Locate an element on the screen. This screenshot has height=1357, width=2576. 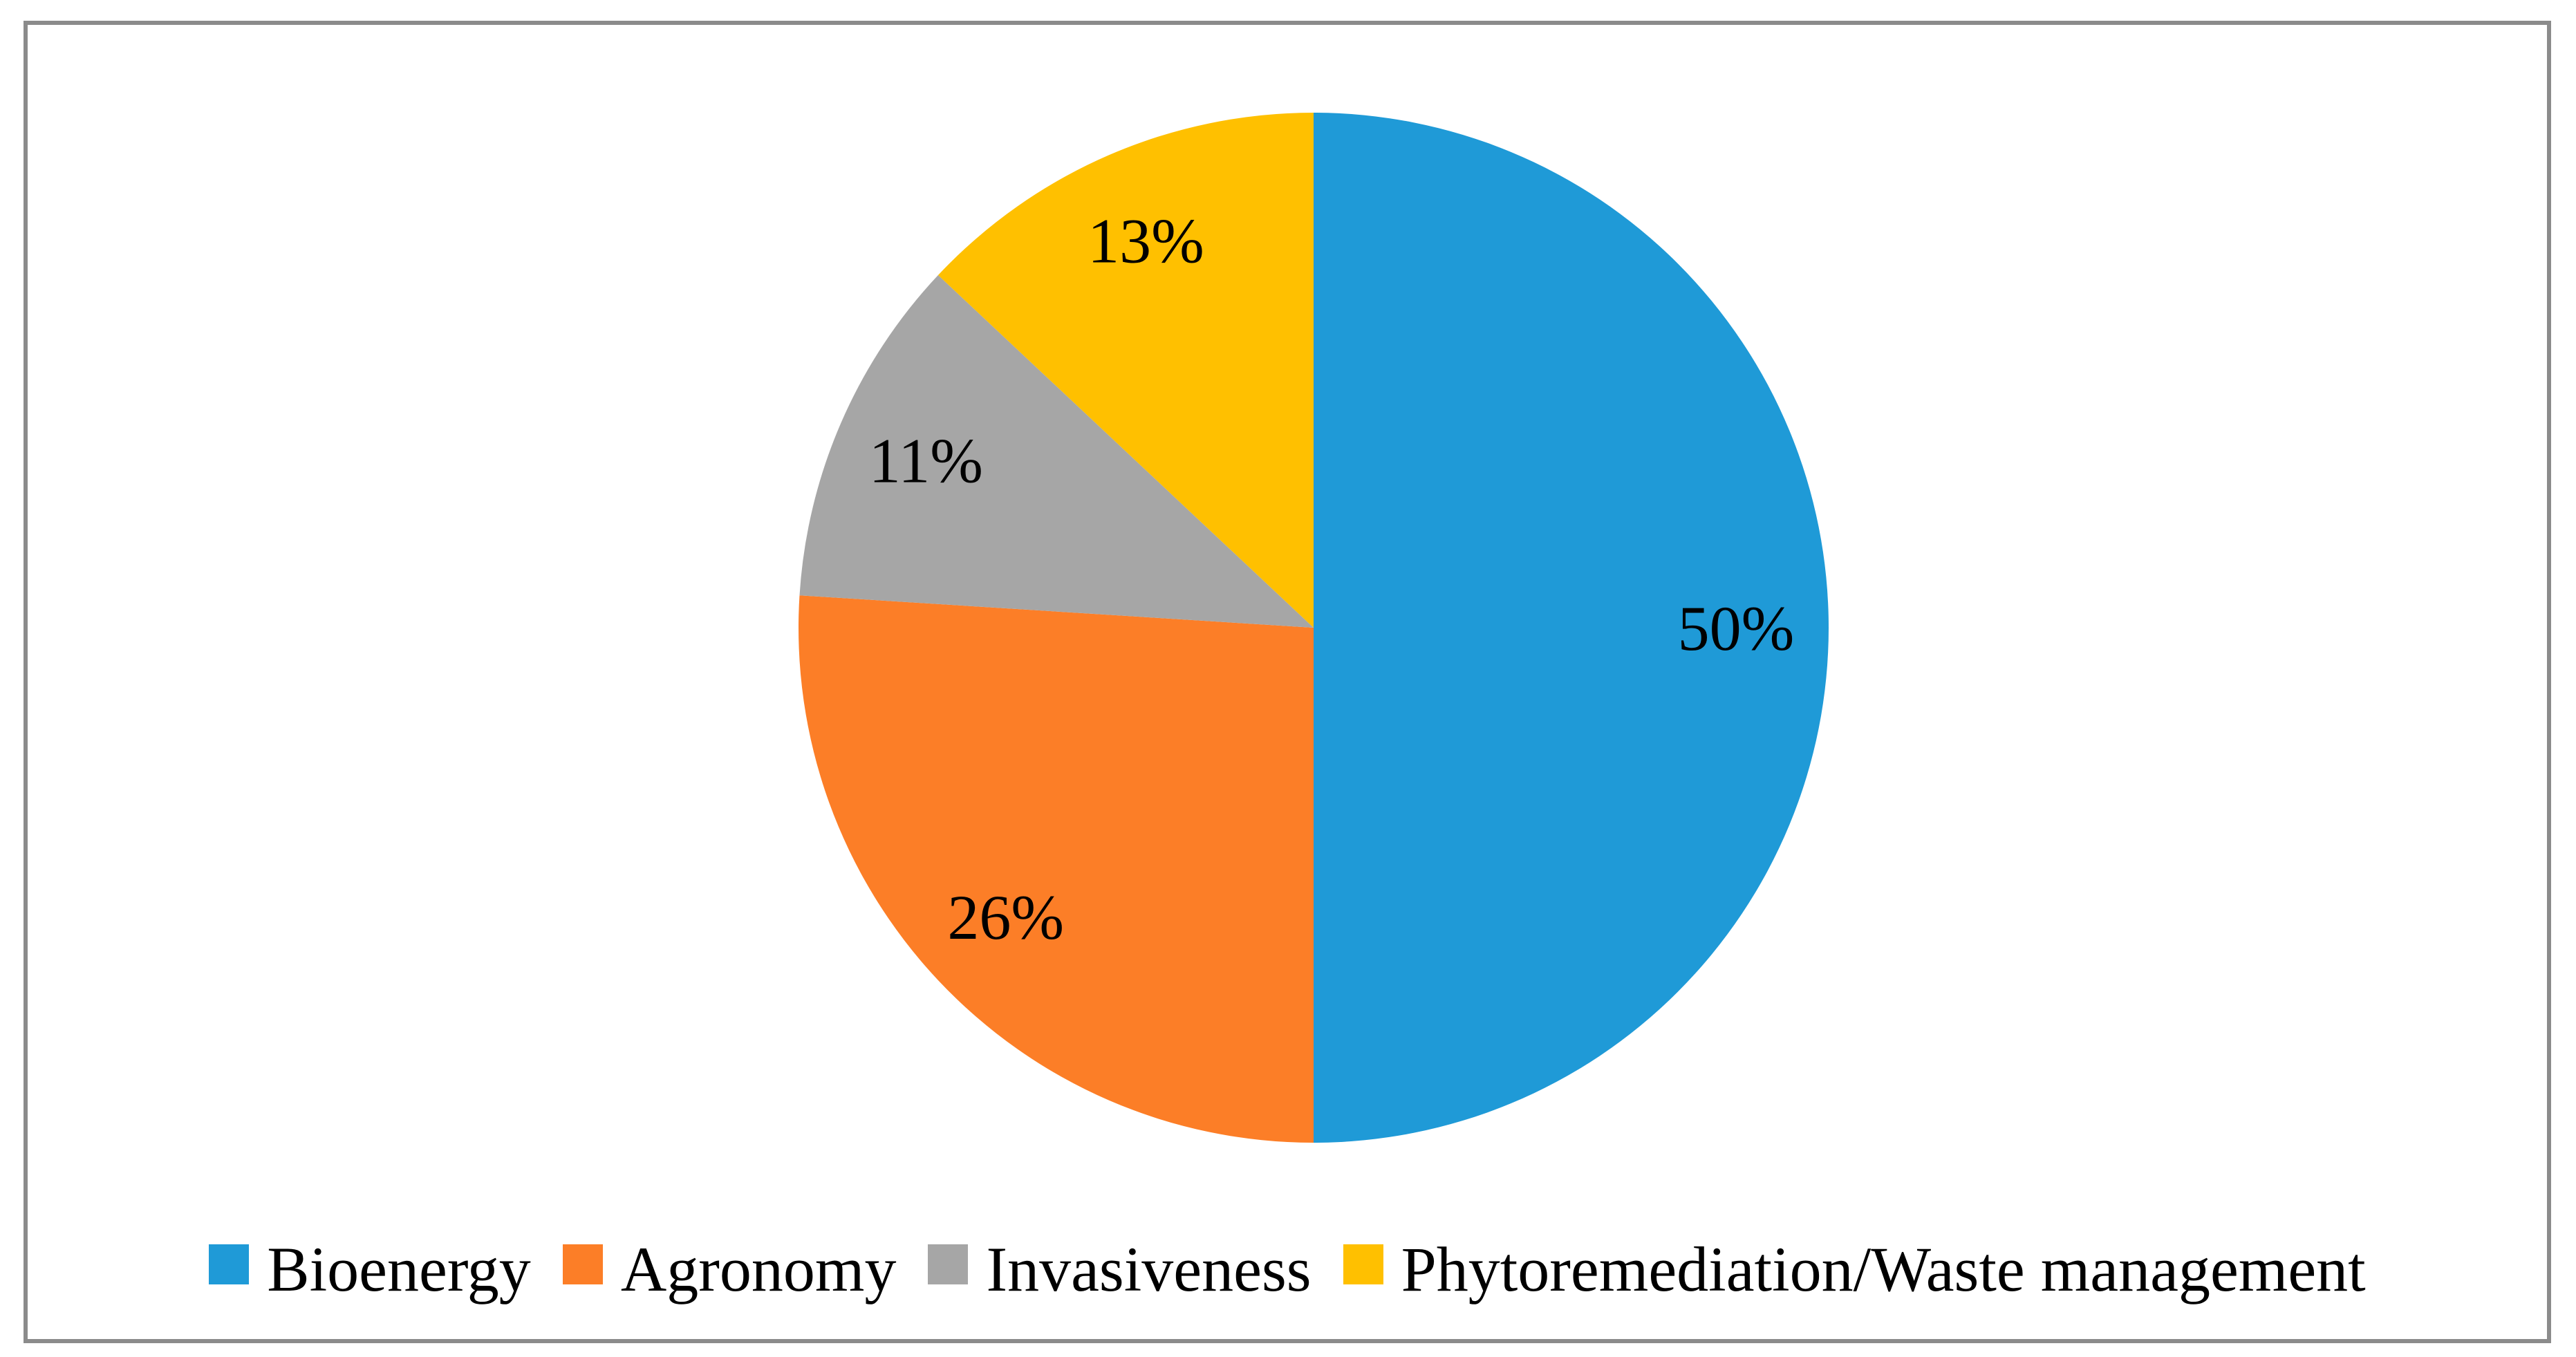
pie-slice-label-bioenergy: 50% is located at coordinates (1736, 628).